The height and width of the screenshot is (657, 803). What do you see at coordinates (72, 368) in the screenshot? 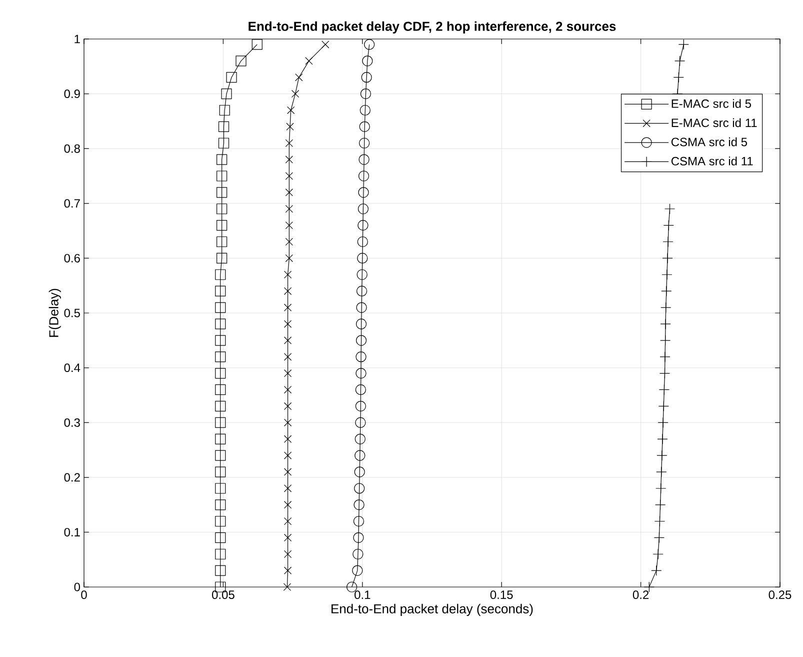
I see `y-tick-label: 0.4` at bounding box center [72, 368].